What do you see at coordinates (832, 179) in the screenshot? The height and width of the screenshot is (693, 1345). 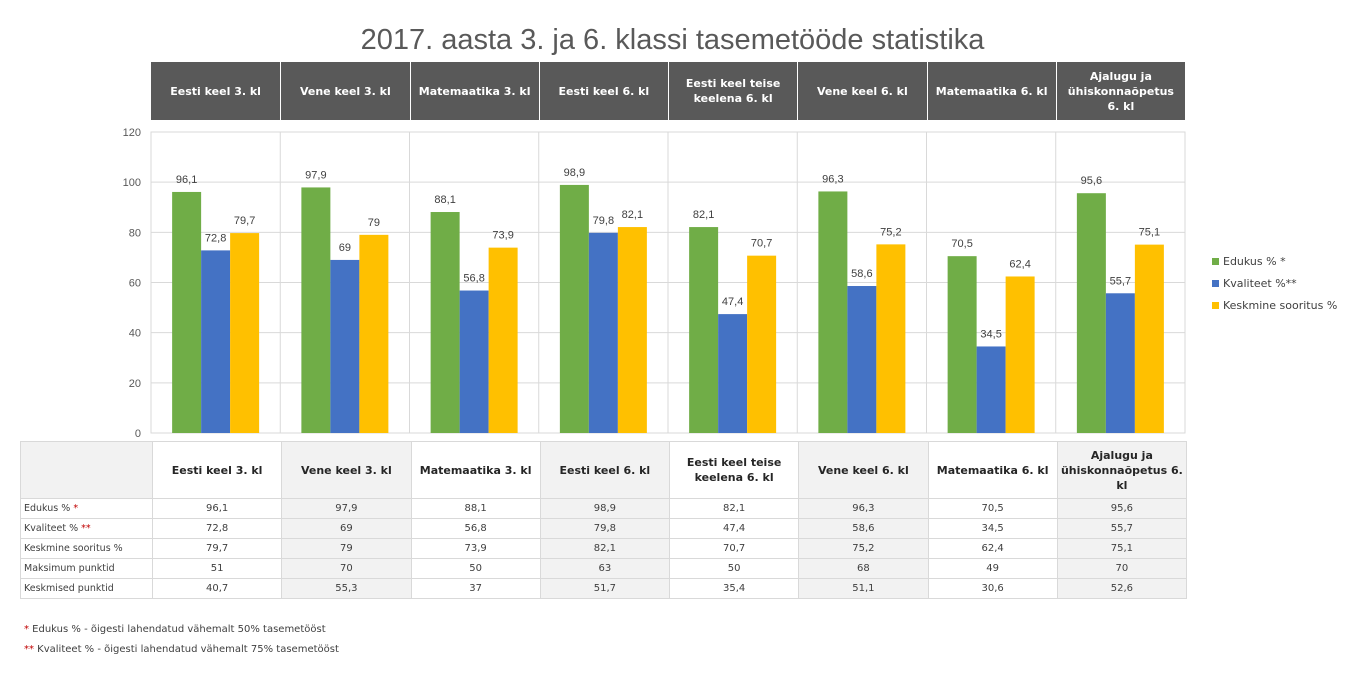 I see `data-label: 96,3` at bounding box center [832, 179].